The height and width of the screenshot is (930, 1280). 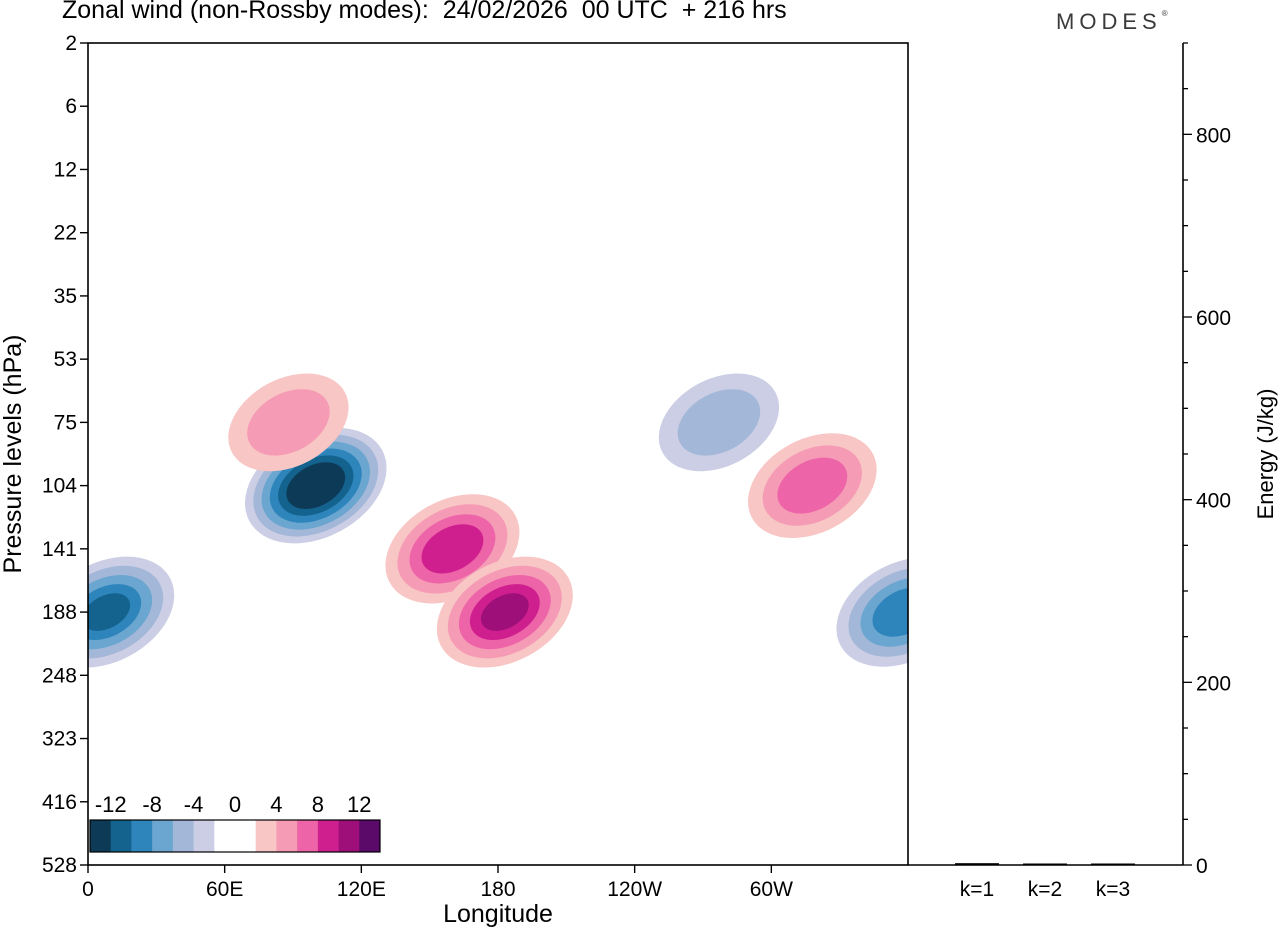 I want to click on y-tick-label: 416, so click(x=59, y=802).